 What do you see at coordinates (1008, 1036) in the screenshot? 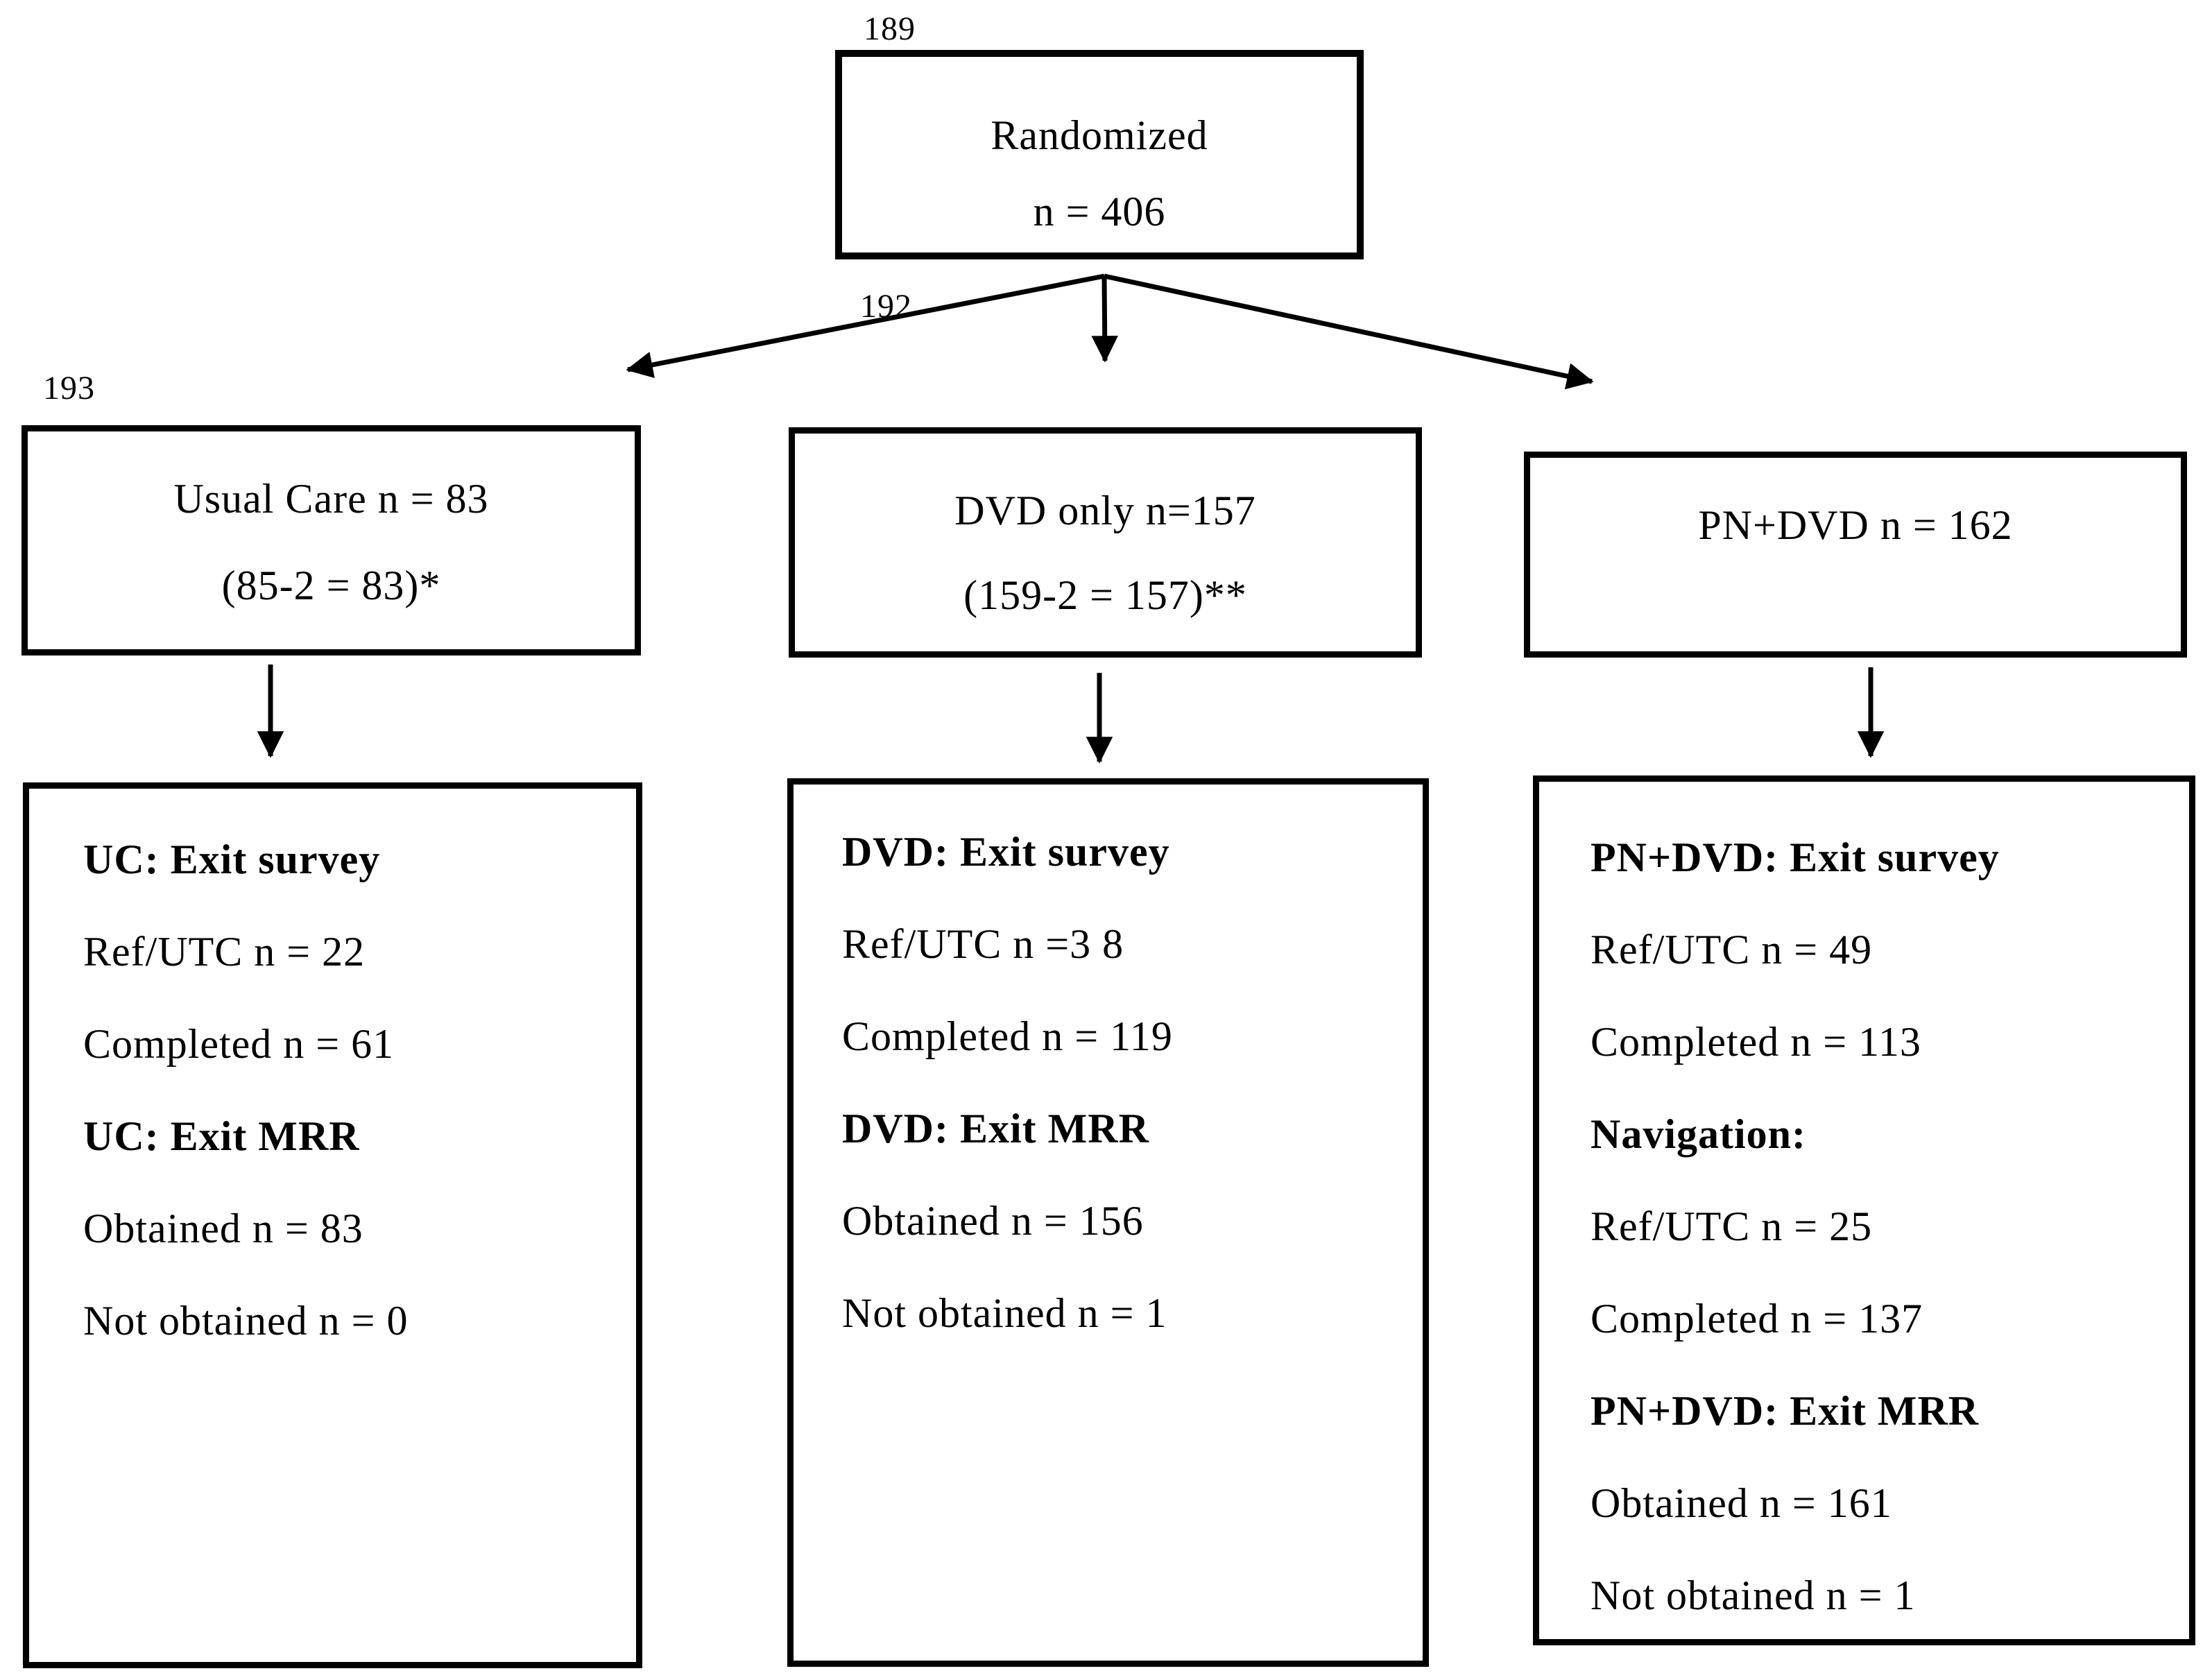
I see `dvd-completed: Completed n = 119` at bounding box center [1008, 1036].